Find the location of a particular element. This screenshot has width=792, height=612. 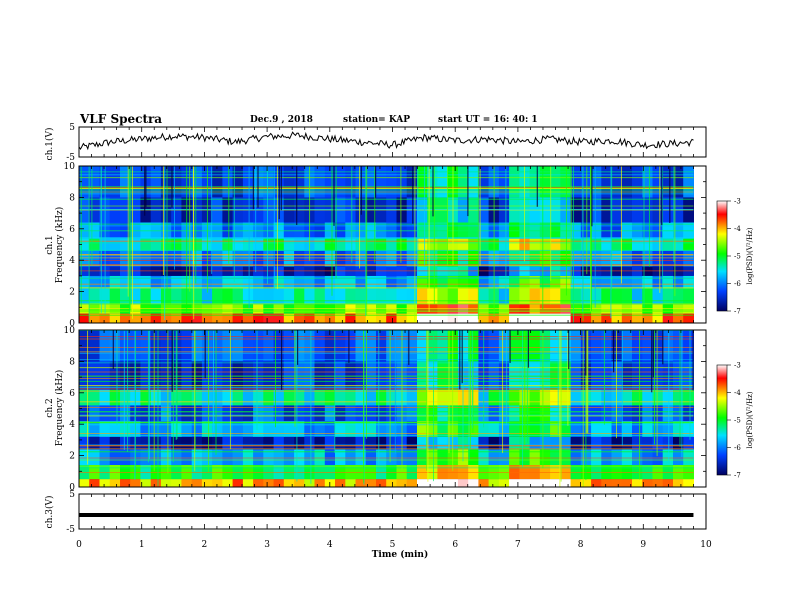

x-tick-label: 8 is located at coordinates (581, 545).